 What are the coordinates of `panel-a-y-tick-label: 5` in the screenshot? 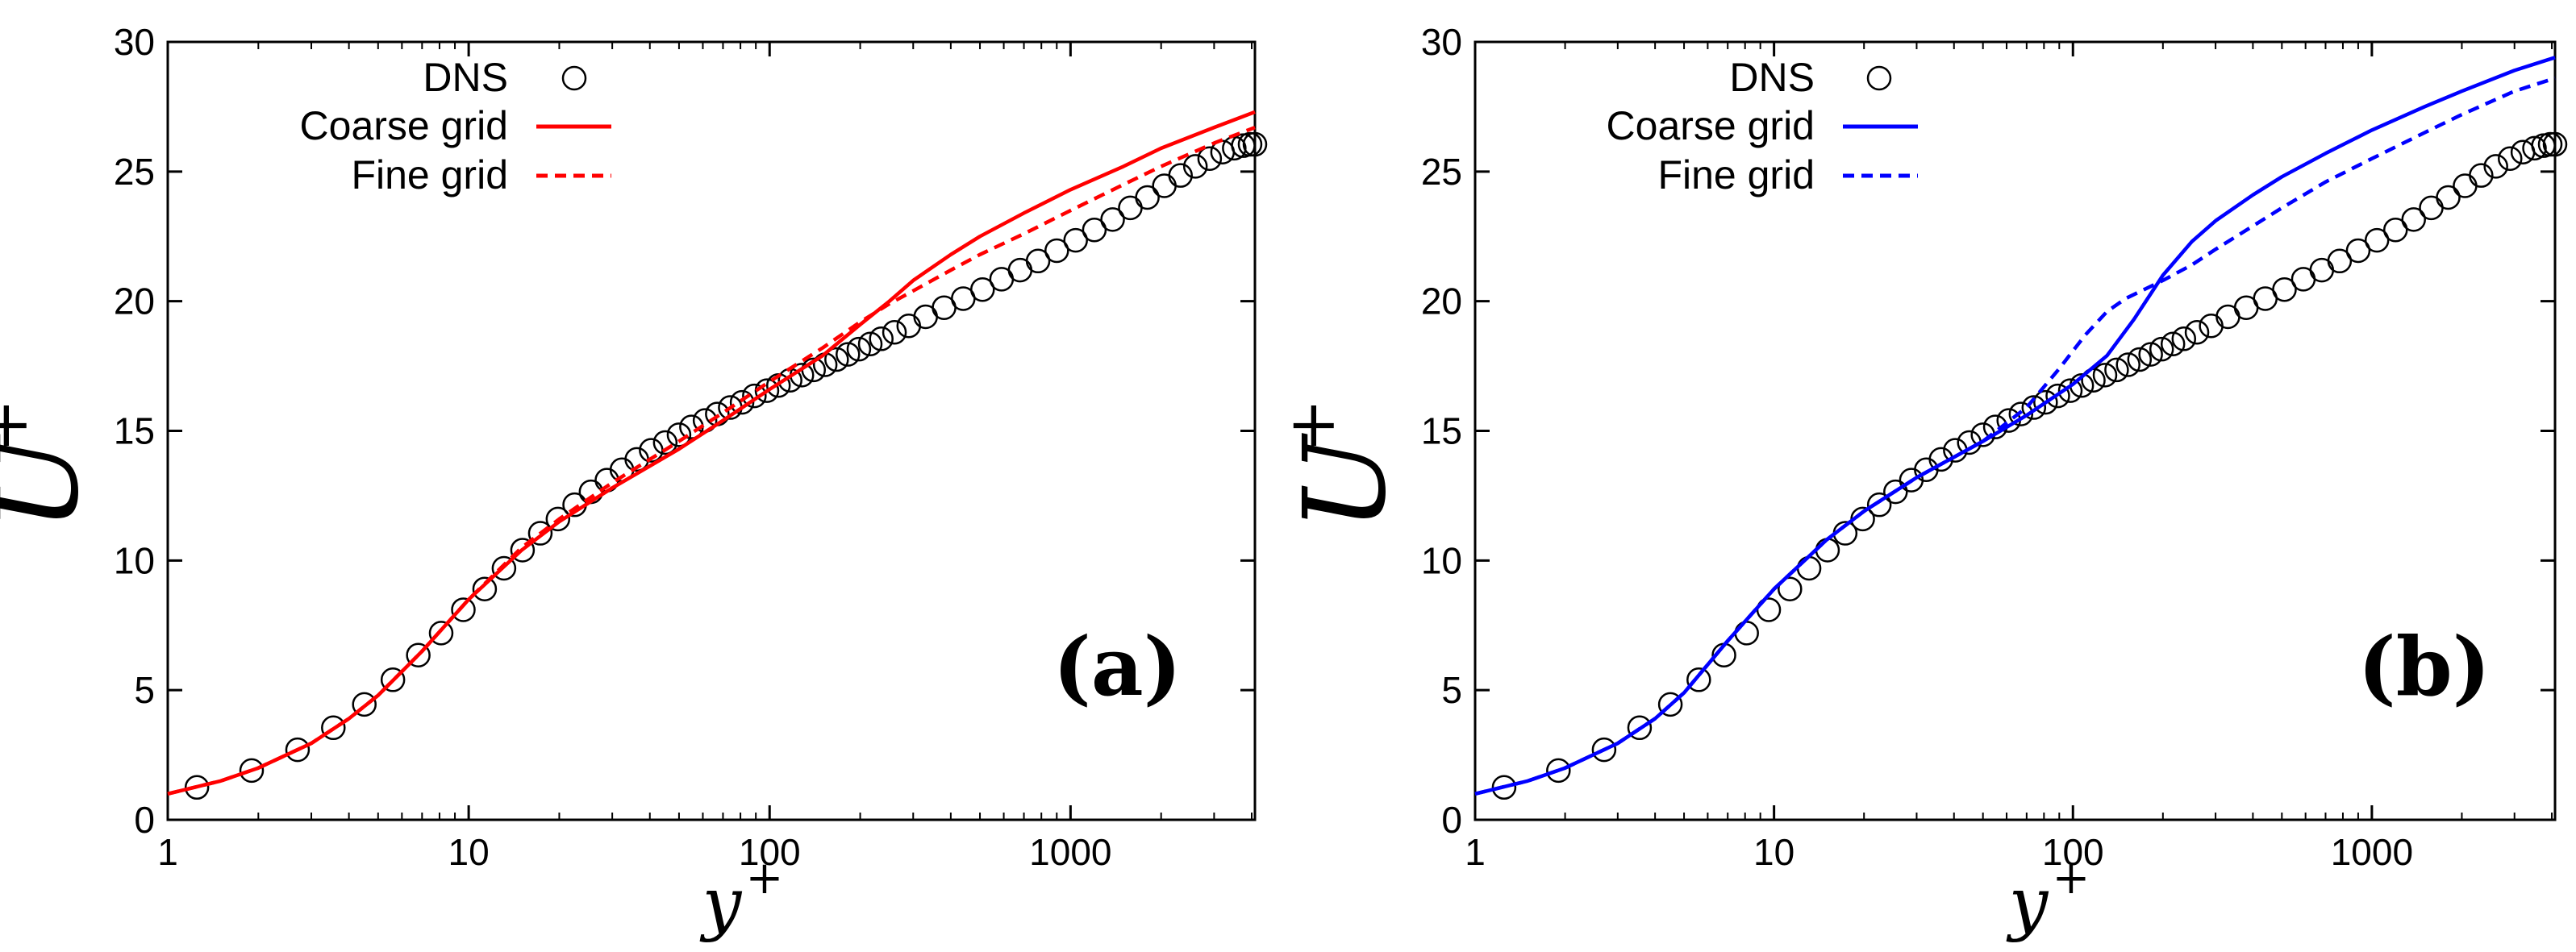 It's located at (144, 690).